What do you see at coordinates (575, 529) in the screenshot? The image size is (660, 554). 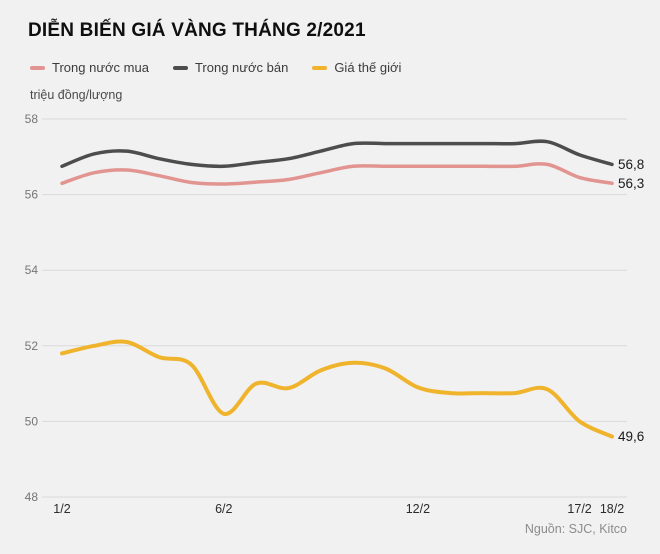 I see `source-credit: Nguồn: SJC, Kitco` at bounding box center [575, 529].